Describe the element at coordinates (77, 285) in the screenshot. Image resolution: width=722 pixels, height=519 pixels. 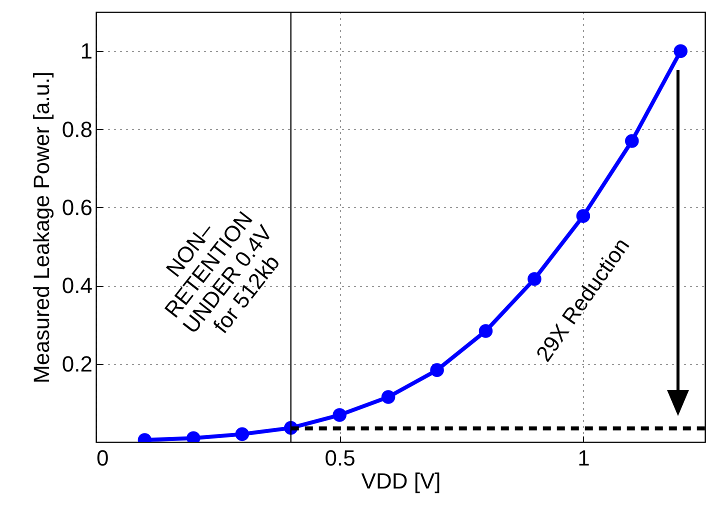
I see `y-tick-label: 0.4` at that location.